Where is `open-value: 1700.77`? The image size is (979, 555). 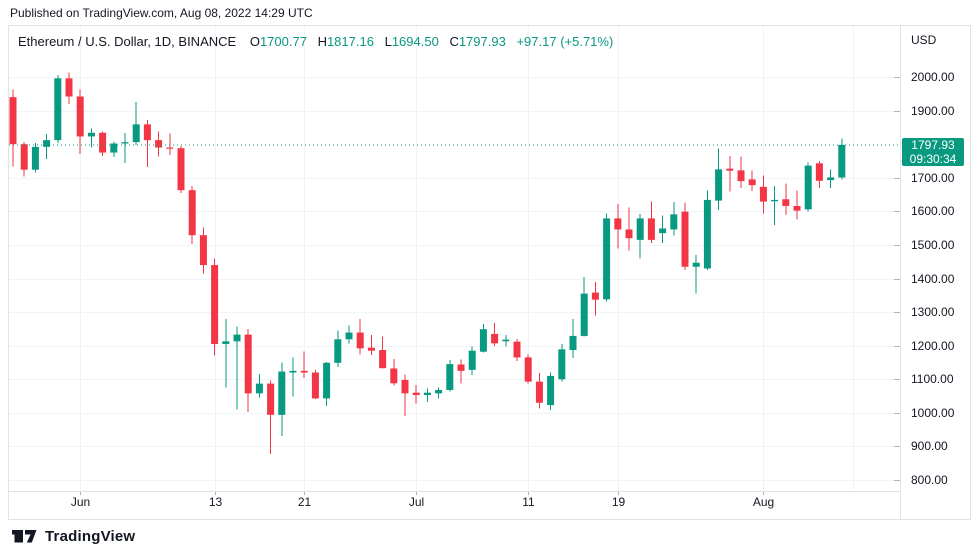 open-value: 1700.77 is located at coordinates (283, 41).